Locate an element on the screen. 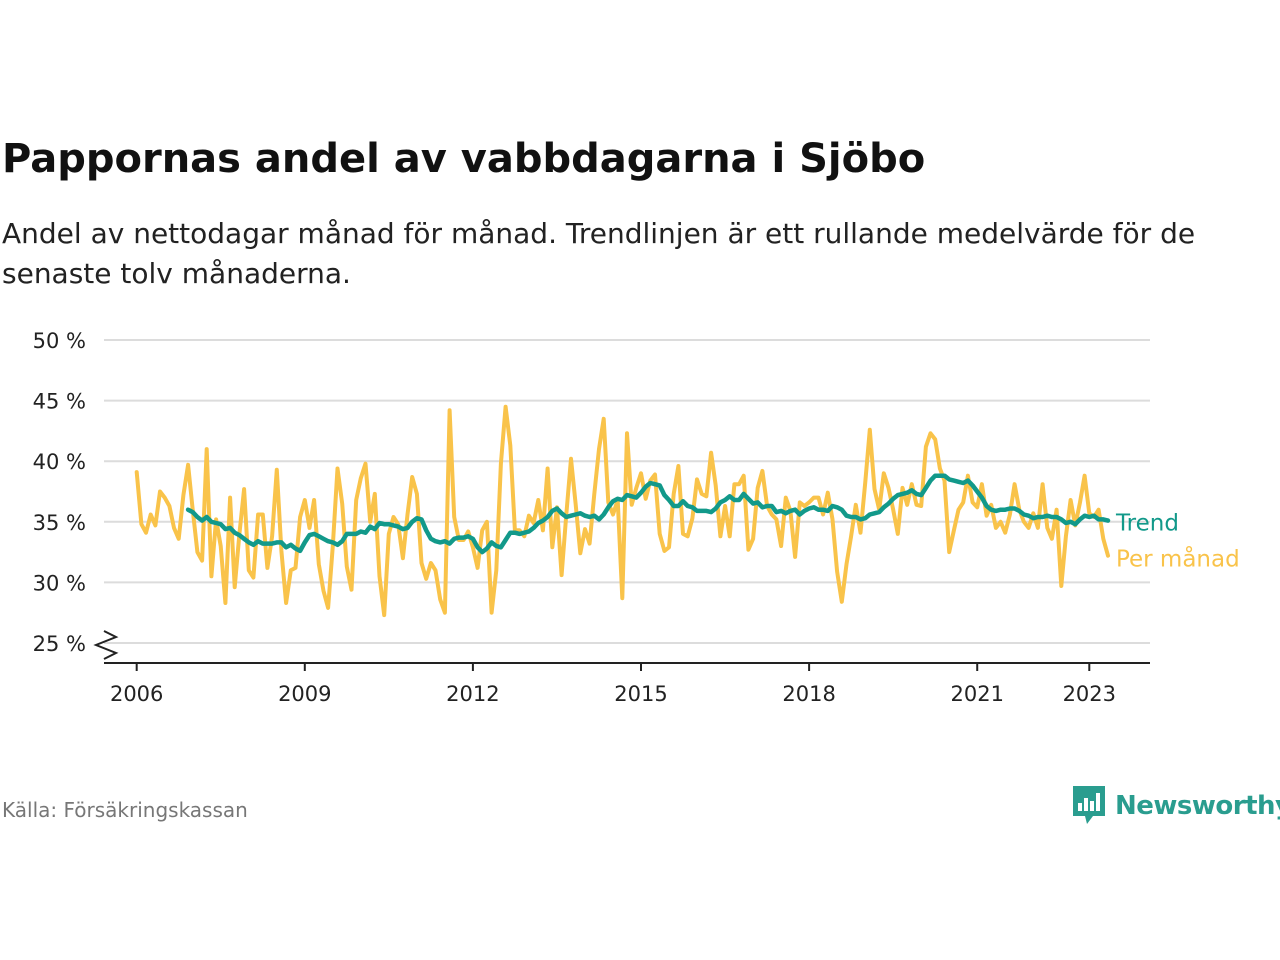  x-tick-label-2012: 2012 is located at coordinates (472, 694).